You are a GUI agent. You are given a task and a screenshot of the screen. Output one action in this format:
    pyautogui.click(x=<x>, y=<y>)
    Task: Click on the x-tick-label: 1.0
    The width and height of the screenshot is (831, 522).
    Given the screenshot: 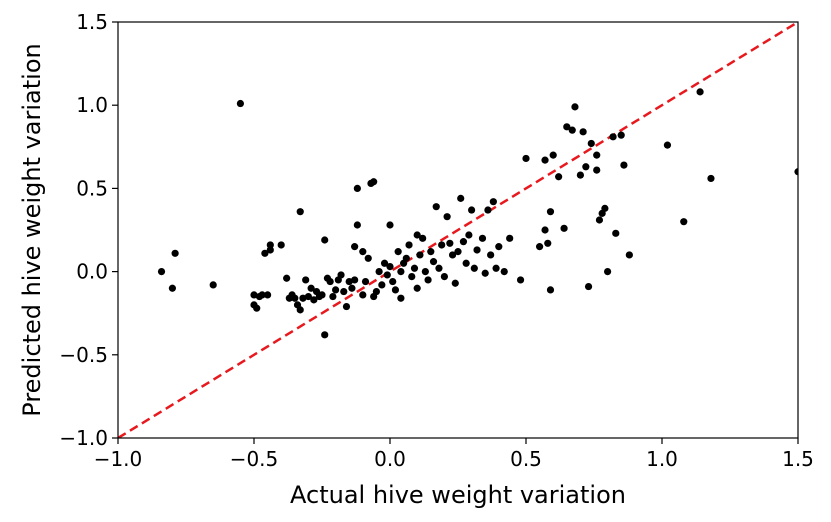 What is the action you would take?
    pyautogui.click(x=662, y=459)
    